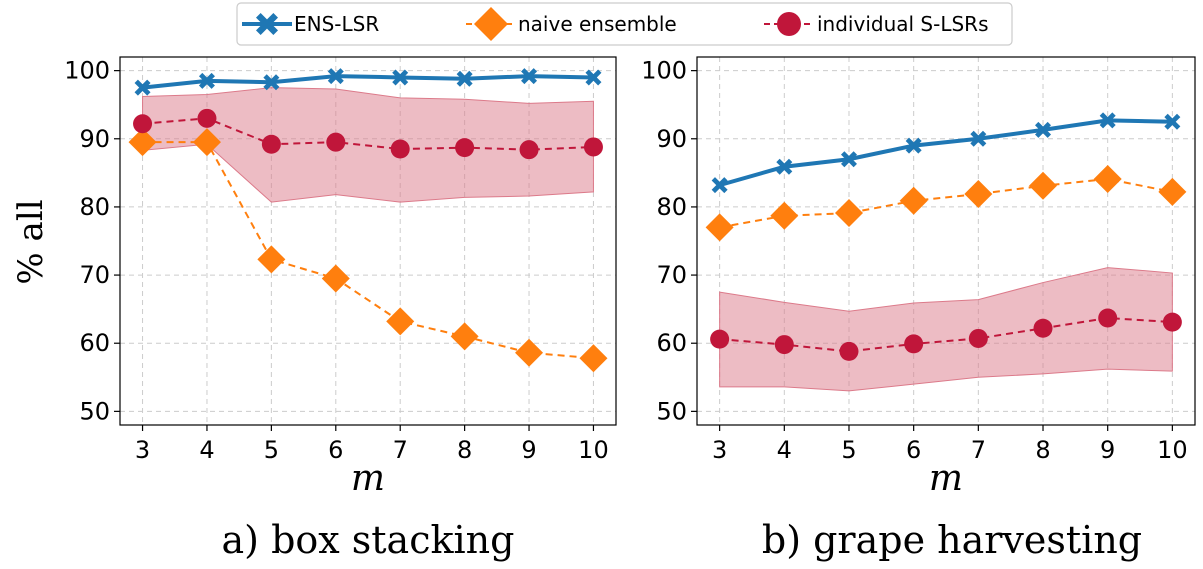 This screenshot has height=569, width=1203. Describe the element at coordinates (597, 24) in the screenshot. I see `legend-label-naive: naive ensemble` at that location.